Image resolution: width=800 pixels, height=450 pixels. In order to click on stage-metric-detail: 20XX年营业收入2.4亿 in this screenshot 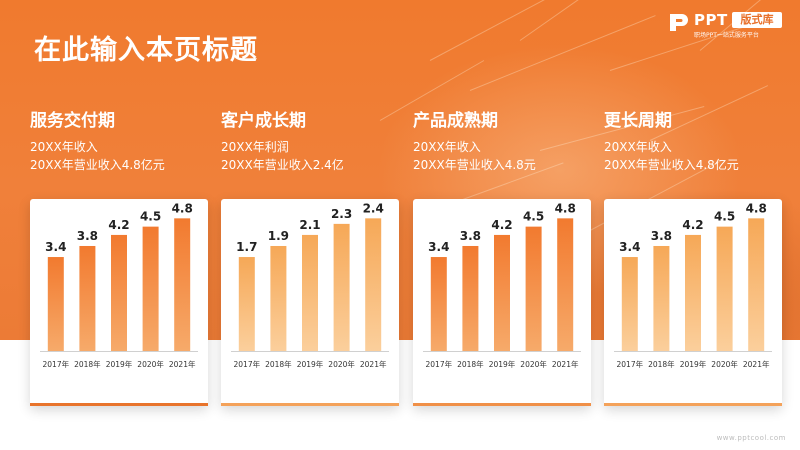, I will do `click(282, 165)`.